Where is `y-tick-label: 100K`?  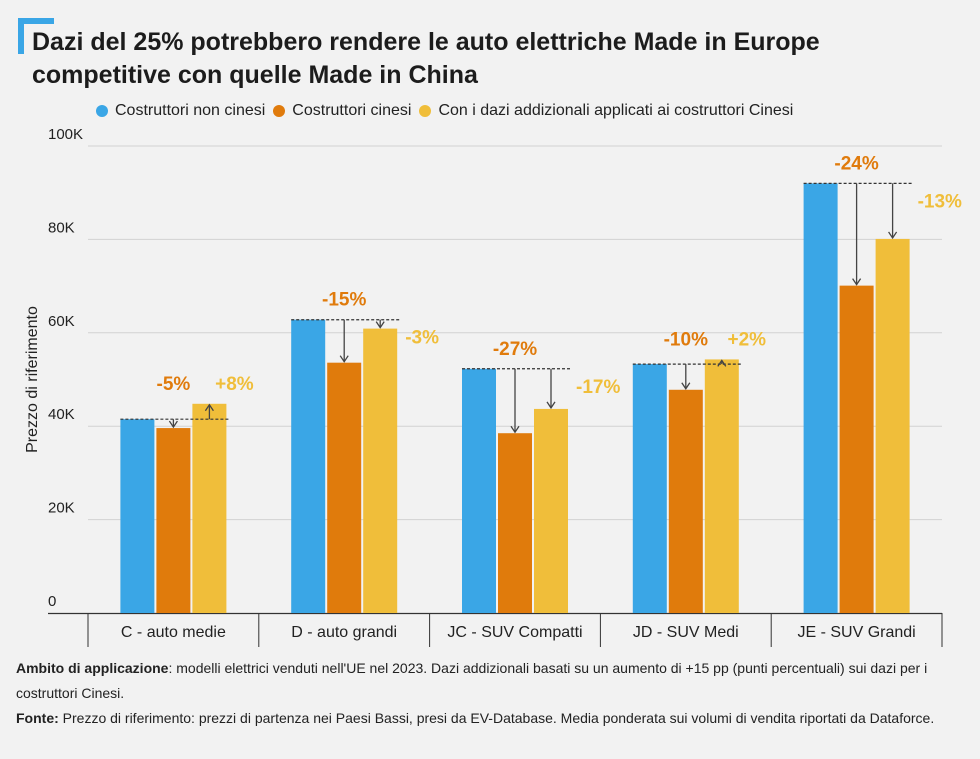
y-tick-label: 100K is located at coordinates (65, 134).